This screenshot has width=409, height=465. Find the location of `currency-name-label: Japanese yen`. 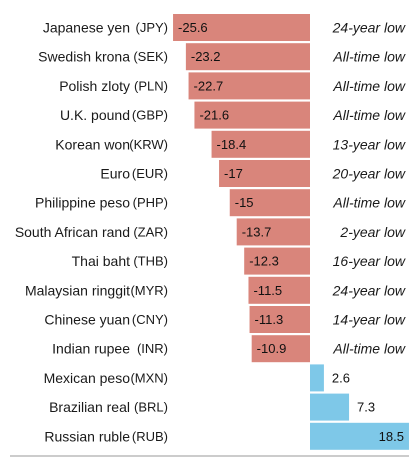

currency-name-label: Japanese yen is located at coordinates (86, 28).